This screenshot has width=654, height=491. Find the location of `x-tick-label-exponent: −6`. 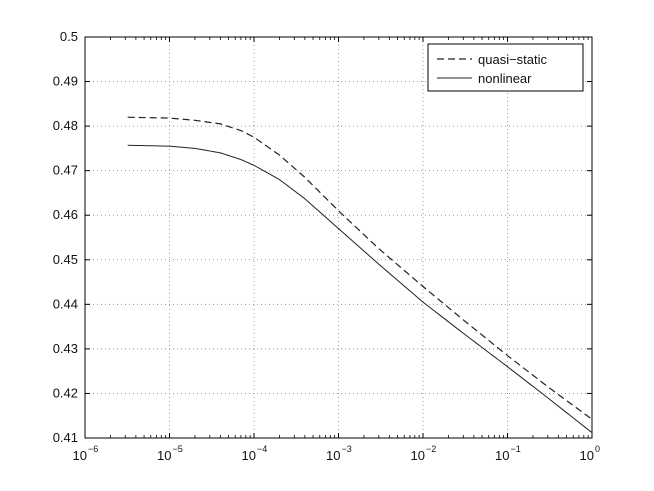

x-tick-label-exponent: −6 is located at coordinates (93, 449).